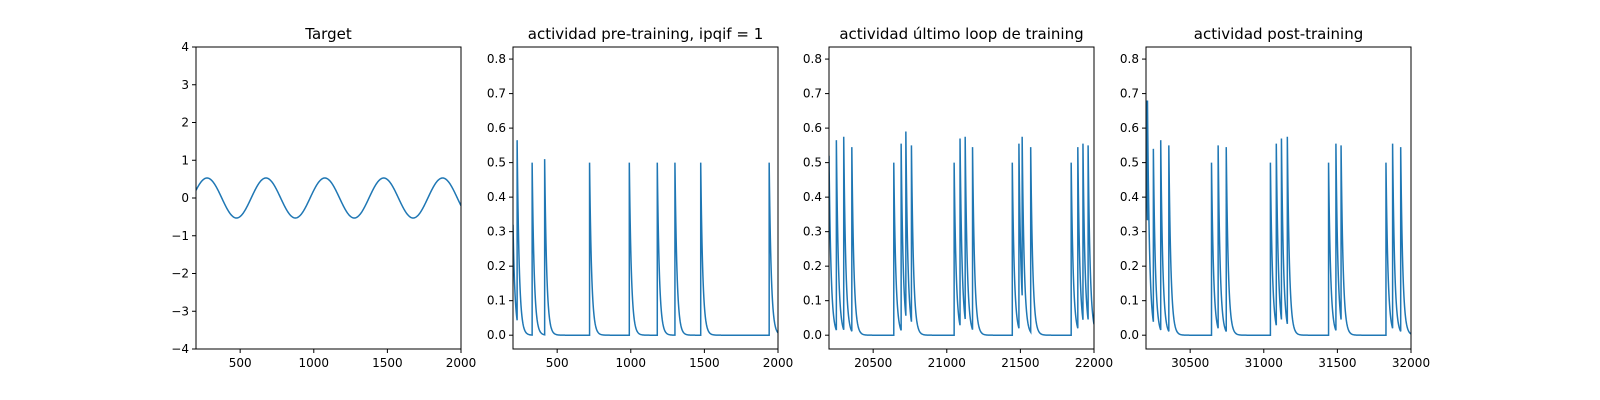  What do you see at coordinates (180, 349) in the screenshot?
I see `y-tick-label: −4` at bounding box center [180, 349].